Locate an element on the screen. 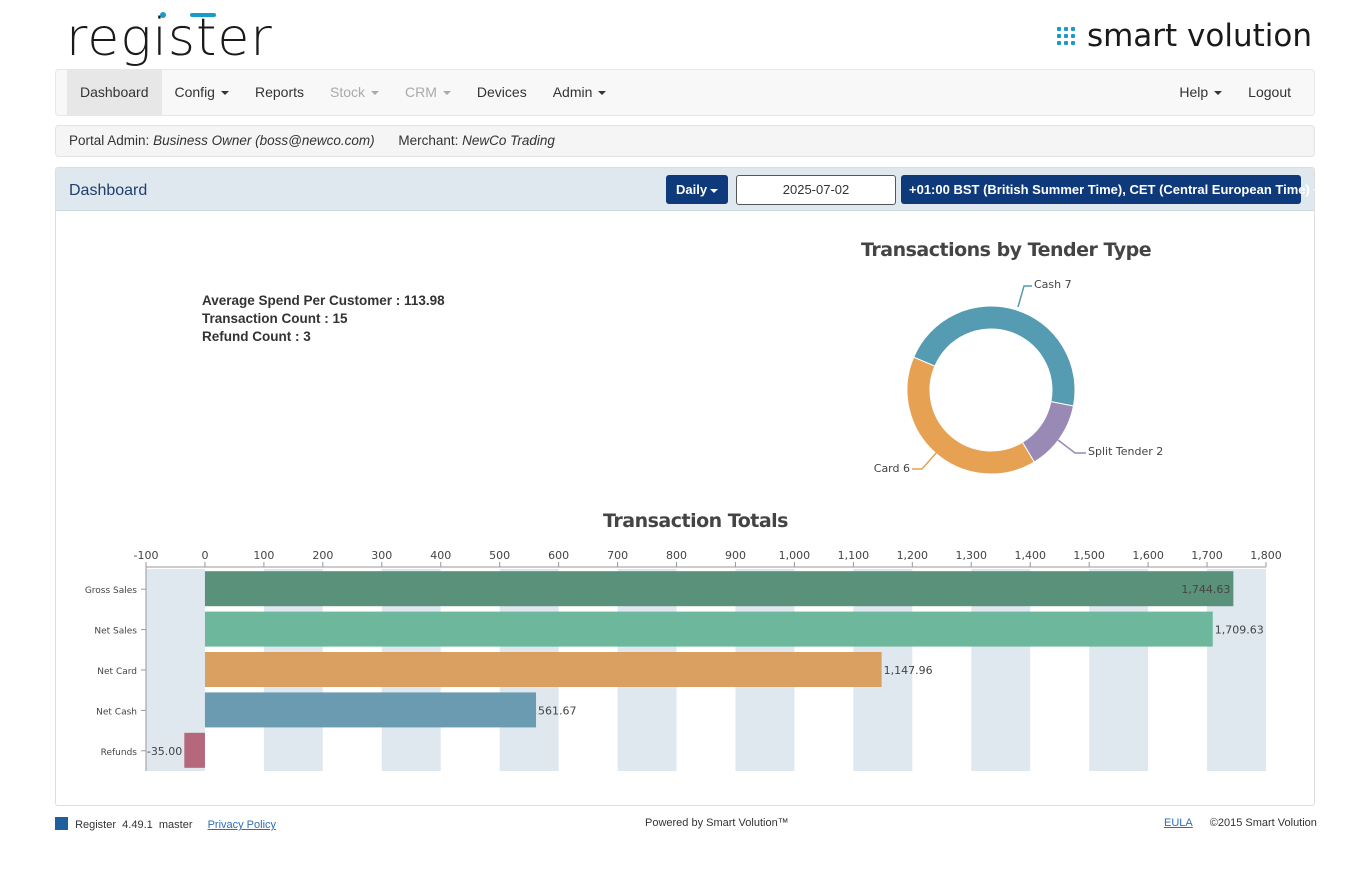 This screenshot has height=879, width=1370. privacy-policy-link: Privacy Policy is located at coordinates (242, 825).